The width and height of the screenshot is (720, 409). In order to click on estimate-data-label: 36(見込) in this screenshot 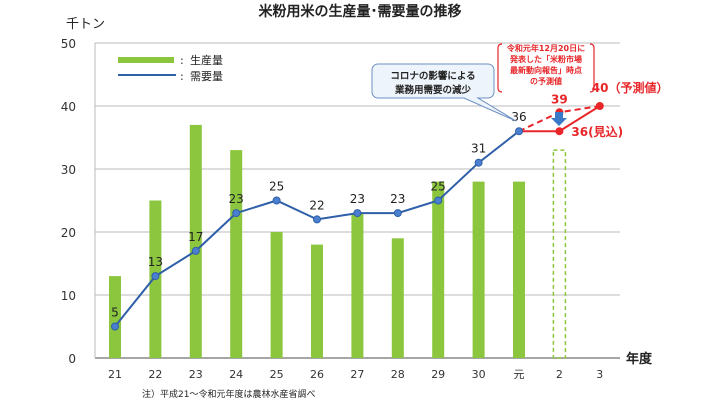, I will do `click(597, 131)`.